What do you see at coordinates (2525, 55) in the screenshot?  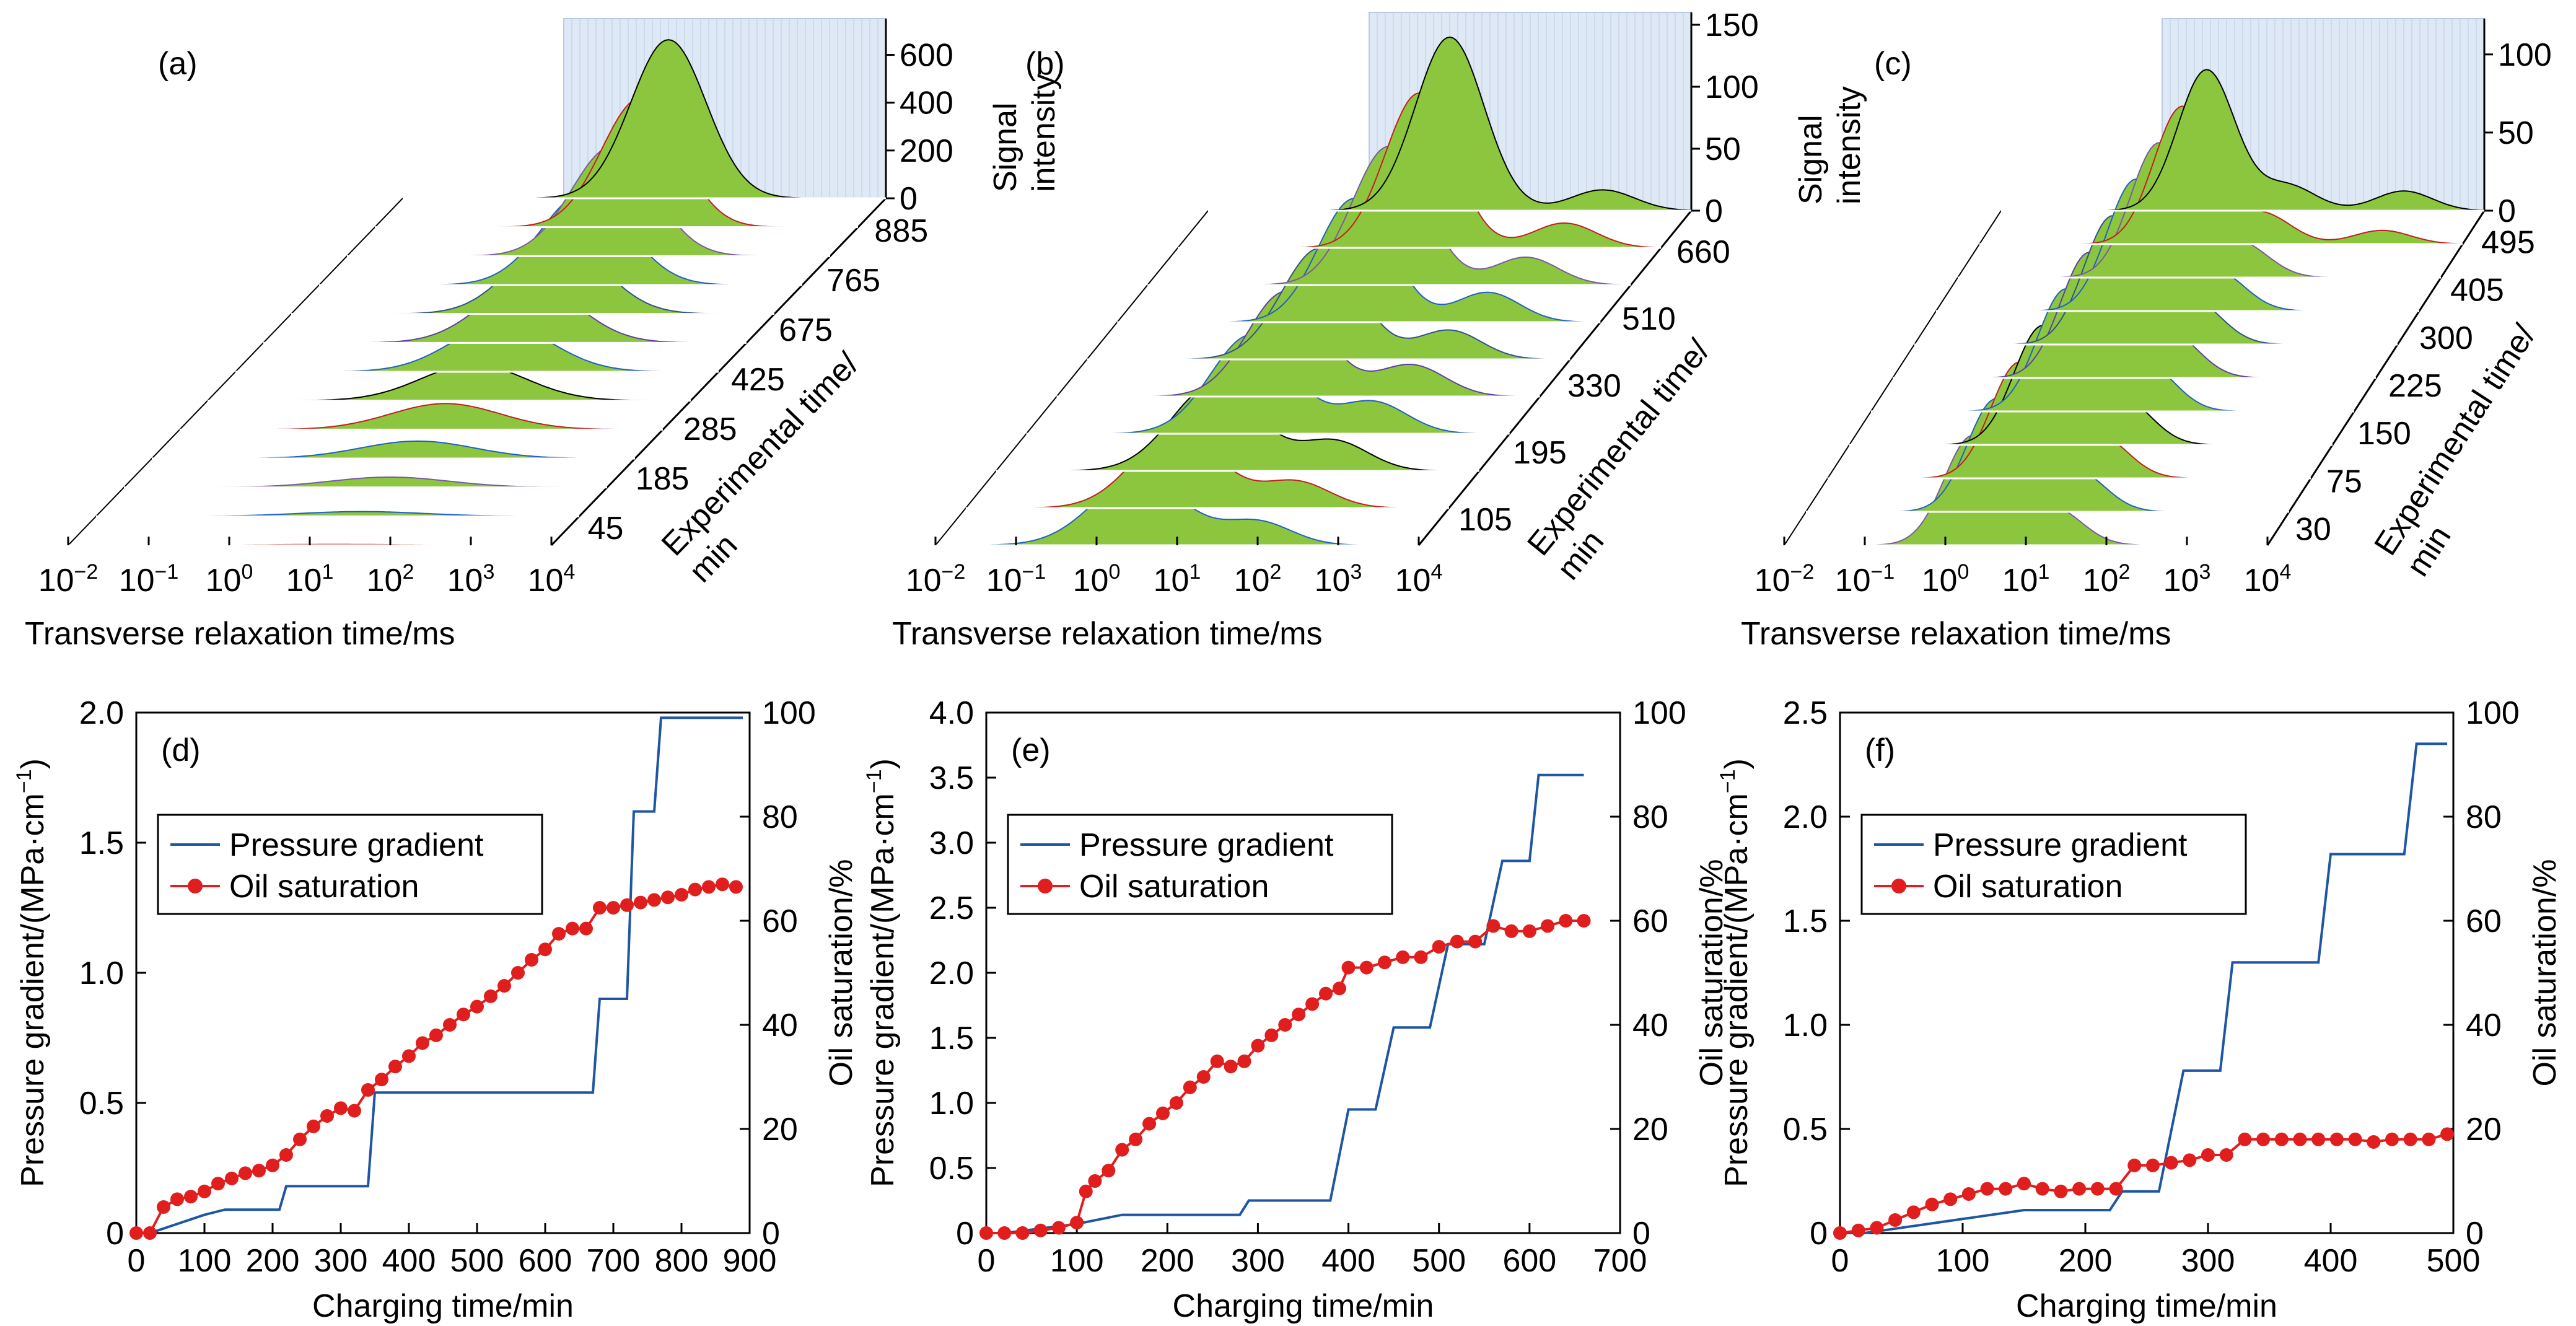 I see `z-tick-label: 100` at bounding box center [2525, 55].